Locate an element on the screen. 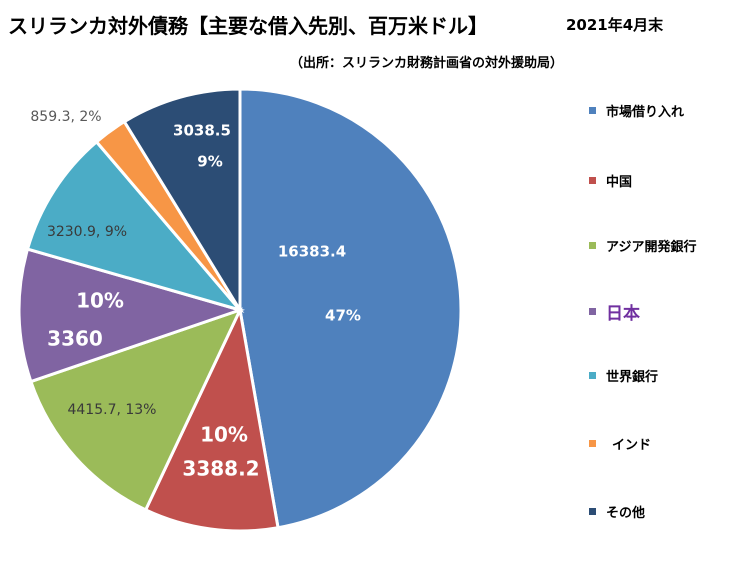  pie-slice-china is located at coordinates (211, 419).